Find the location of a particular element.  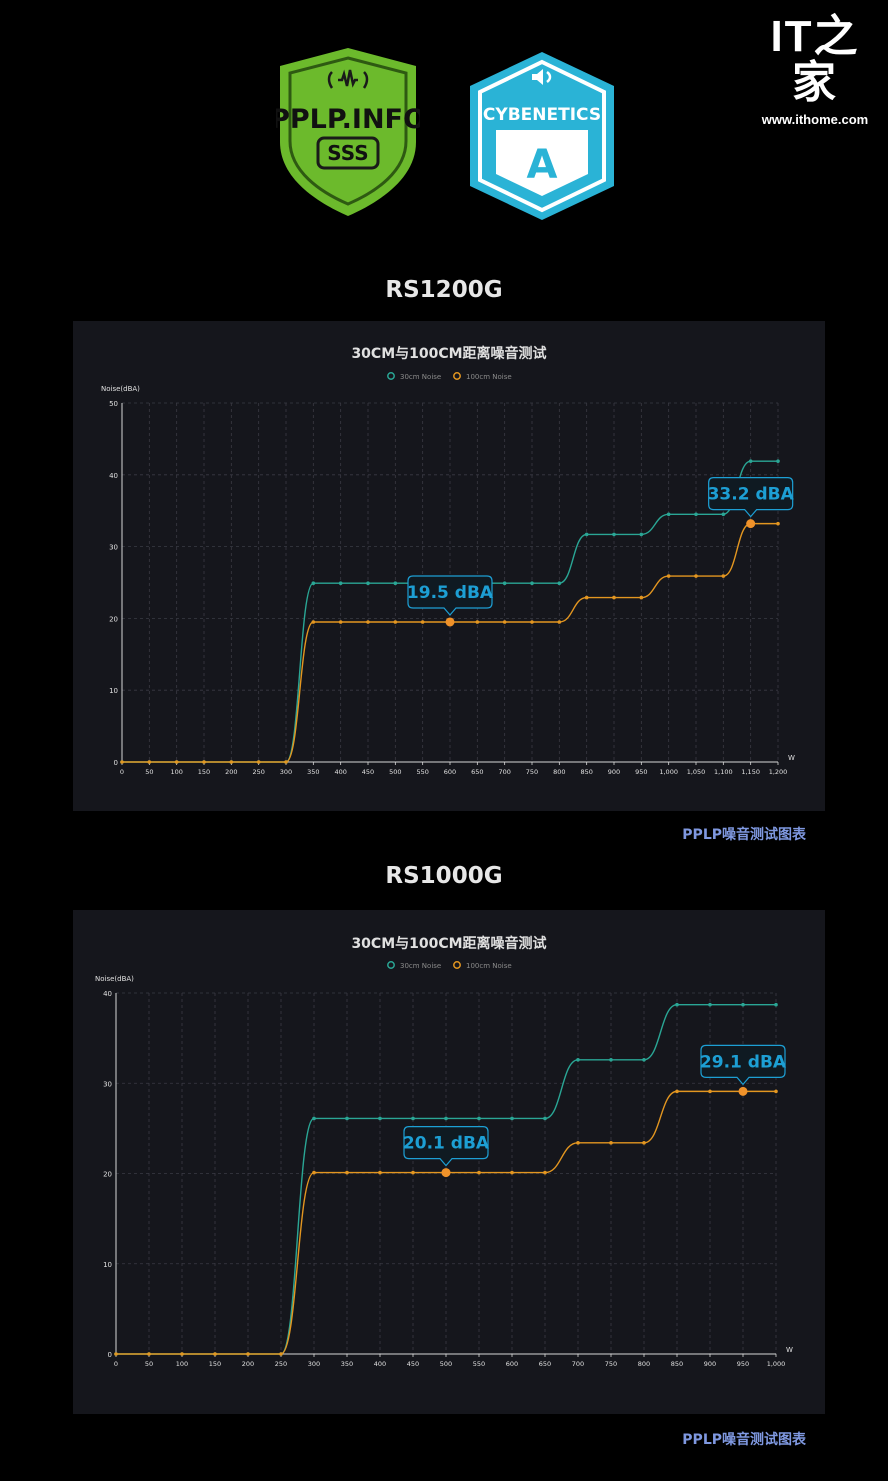

section-title-rs1200g: RS1200G is located at coordinates (444, 290).